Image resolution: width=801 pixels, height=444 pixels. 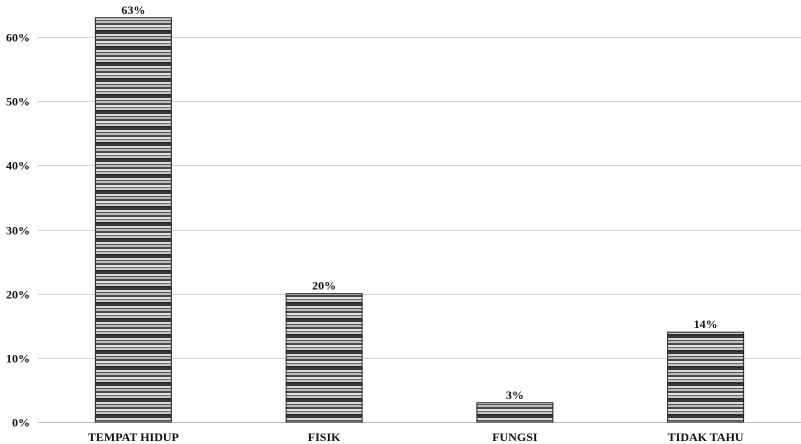 I want to click on data-label: 14%, so click(x=706, y=324).